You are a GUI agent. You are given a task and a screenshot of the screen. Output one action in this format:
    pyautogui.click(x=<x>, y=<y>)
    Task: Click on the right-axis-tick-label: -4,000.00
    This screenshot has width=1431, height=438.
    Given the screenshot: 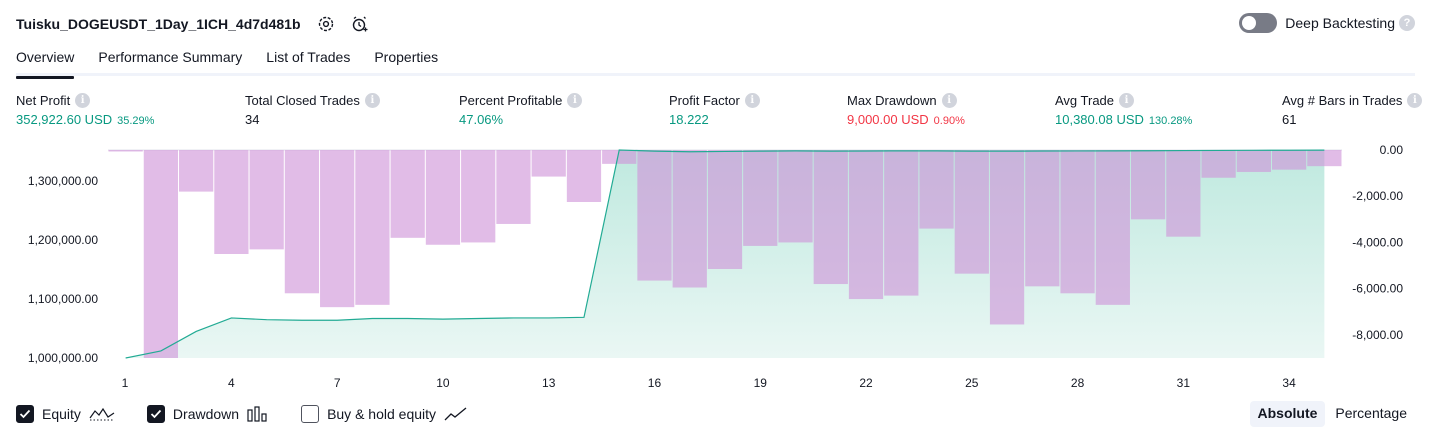 What is the action you would take?
    pyautogui.click(x=1377, y=242)
    